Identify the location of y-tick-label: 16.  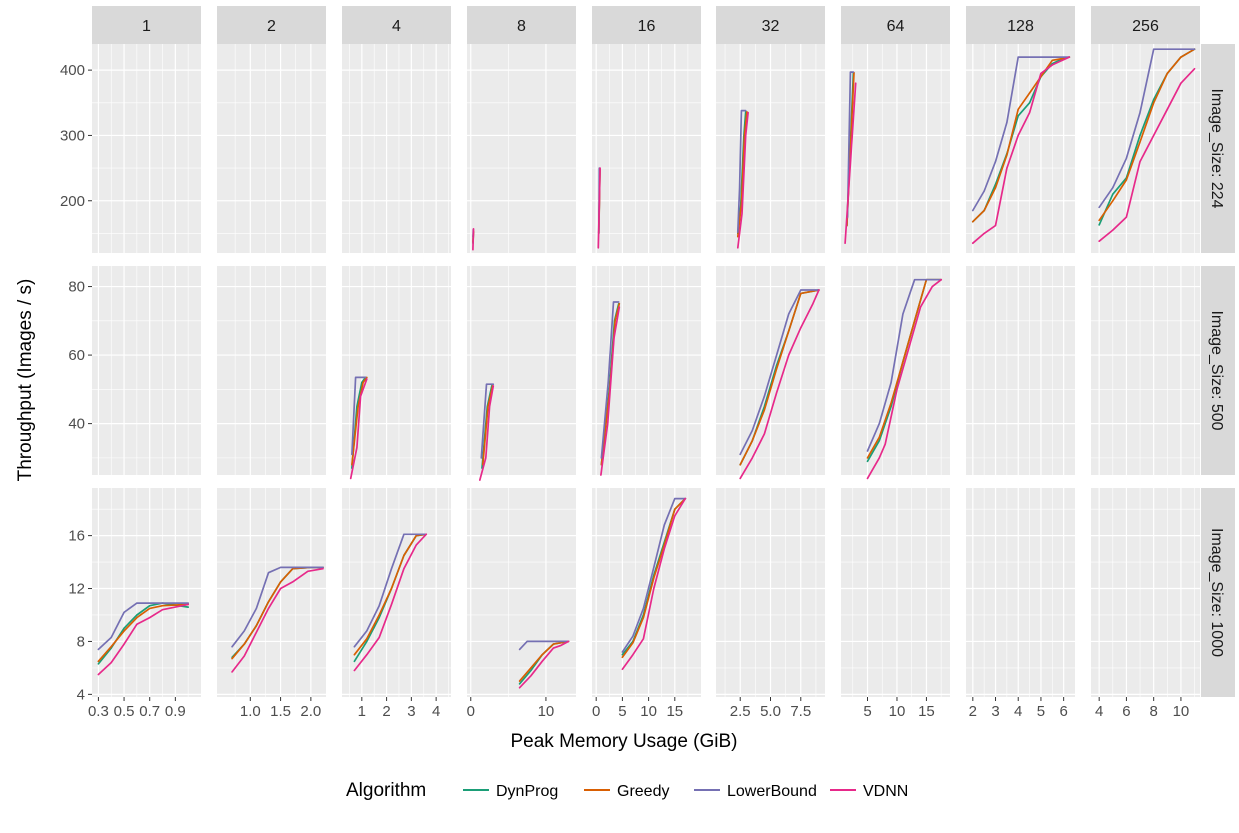
(76, 536).